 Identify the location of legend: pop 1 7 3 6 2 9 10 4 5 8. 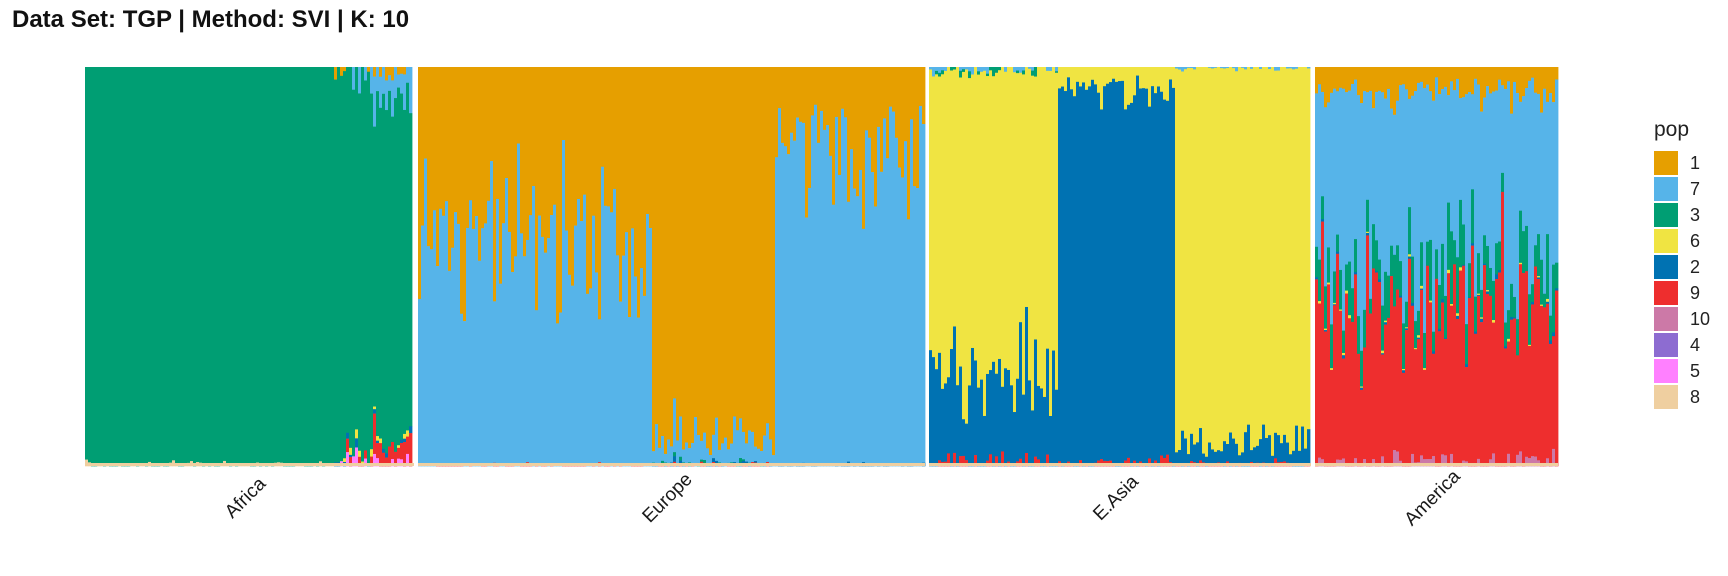
(1682, 264).